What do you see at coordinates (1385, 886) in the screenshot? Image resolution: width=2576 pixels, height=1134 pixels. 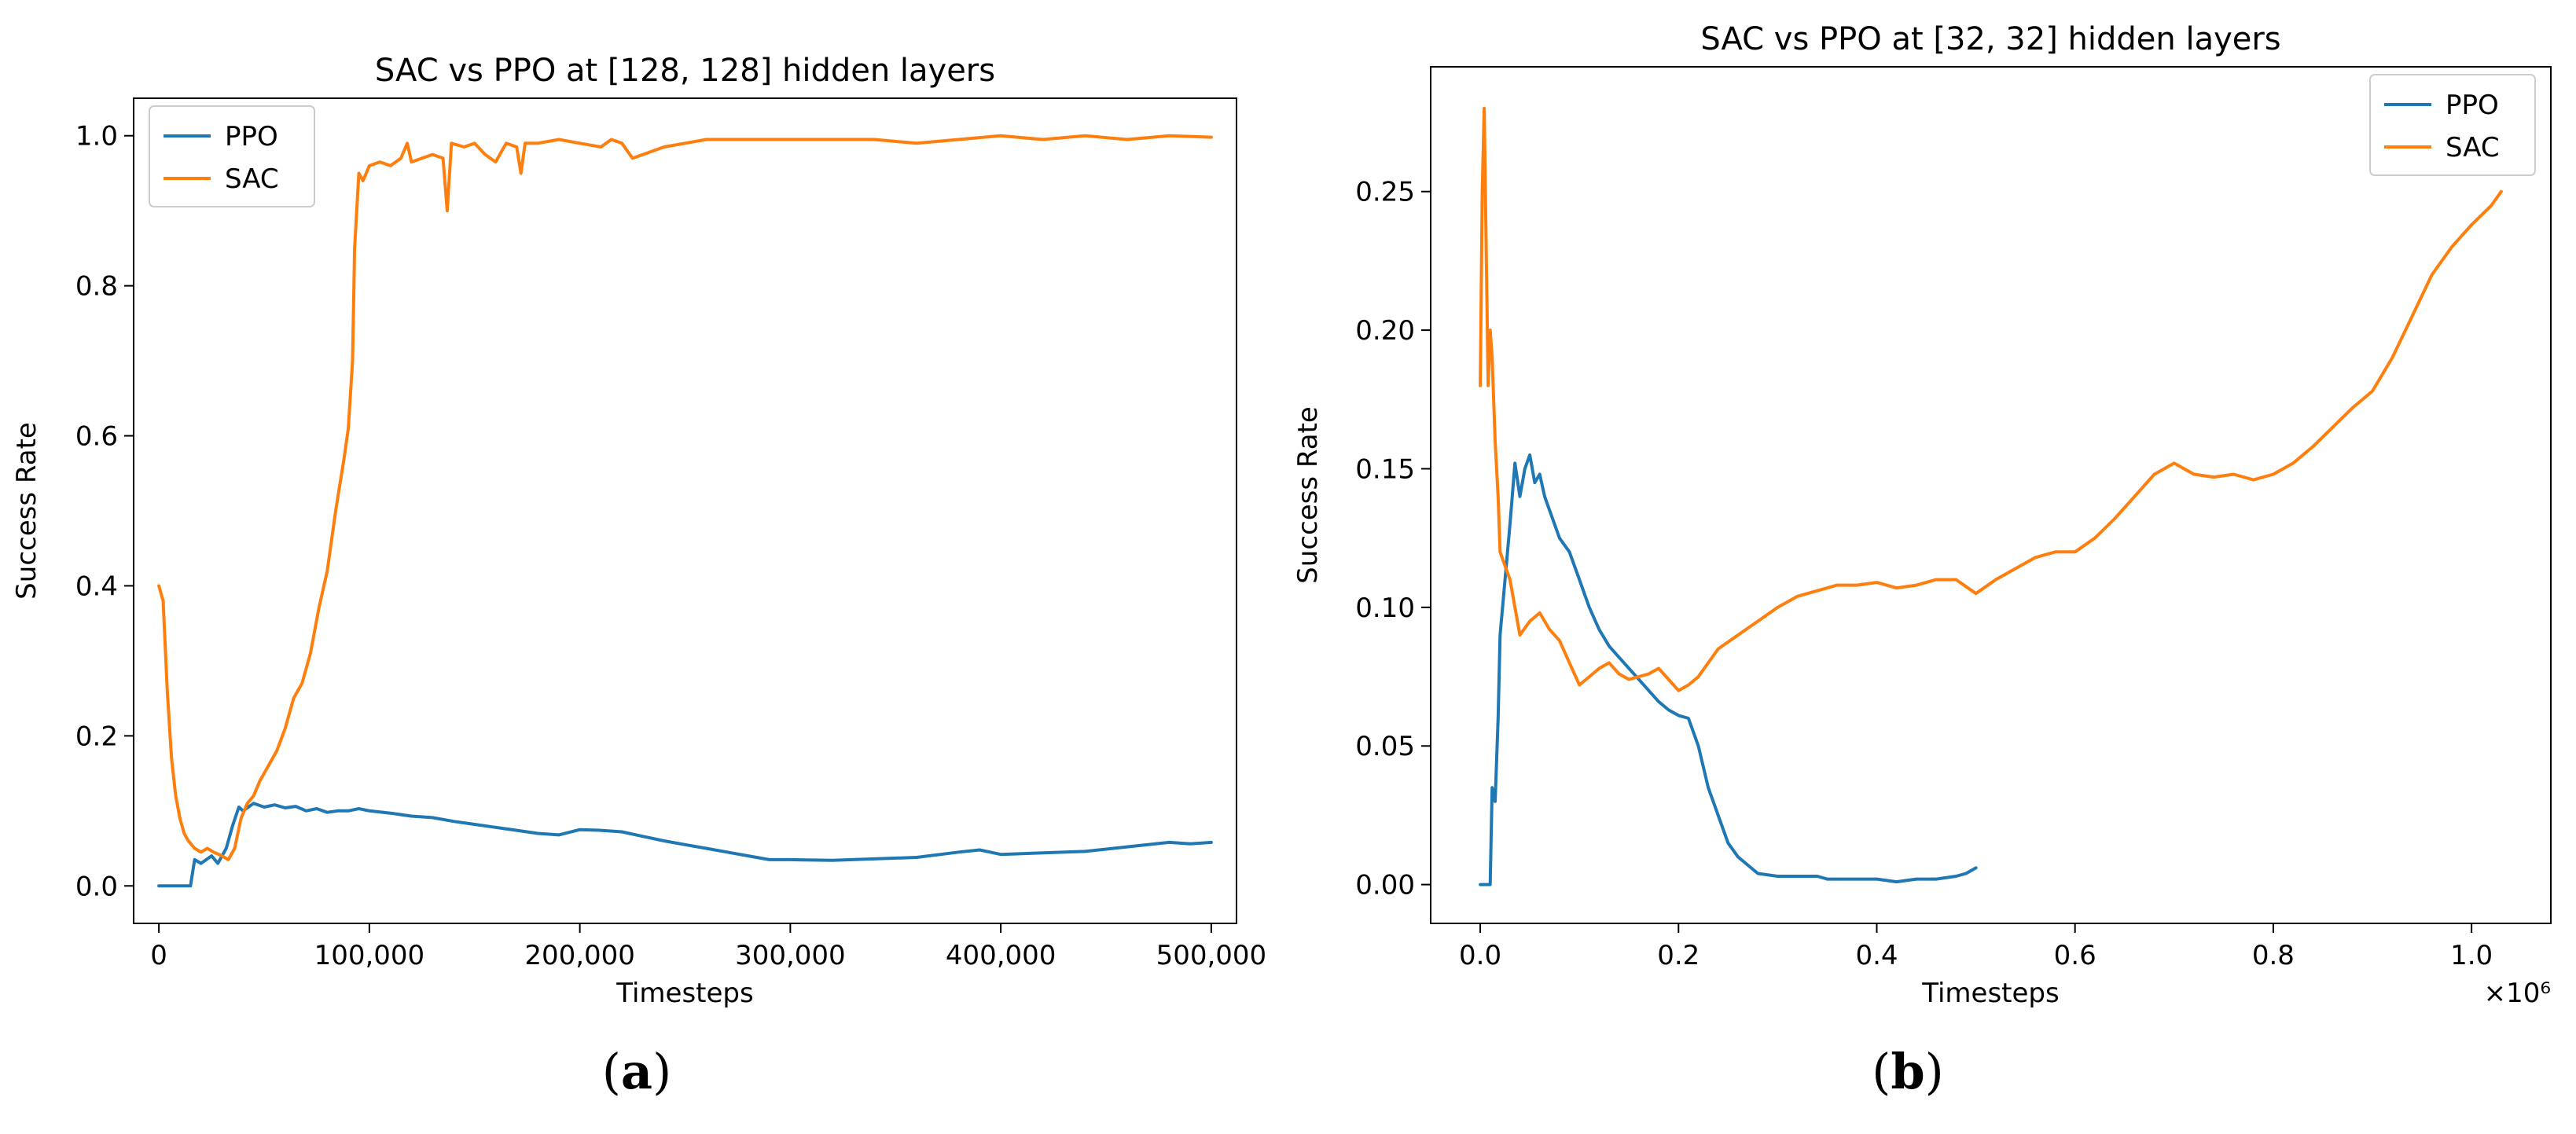 I see `y-tick-label: 0.00` at bounding box center [1385, 886].